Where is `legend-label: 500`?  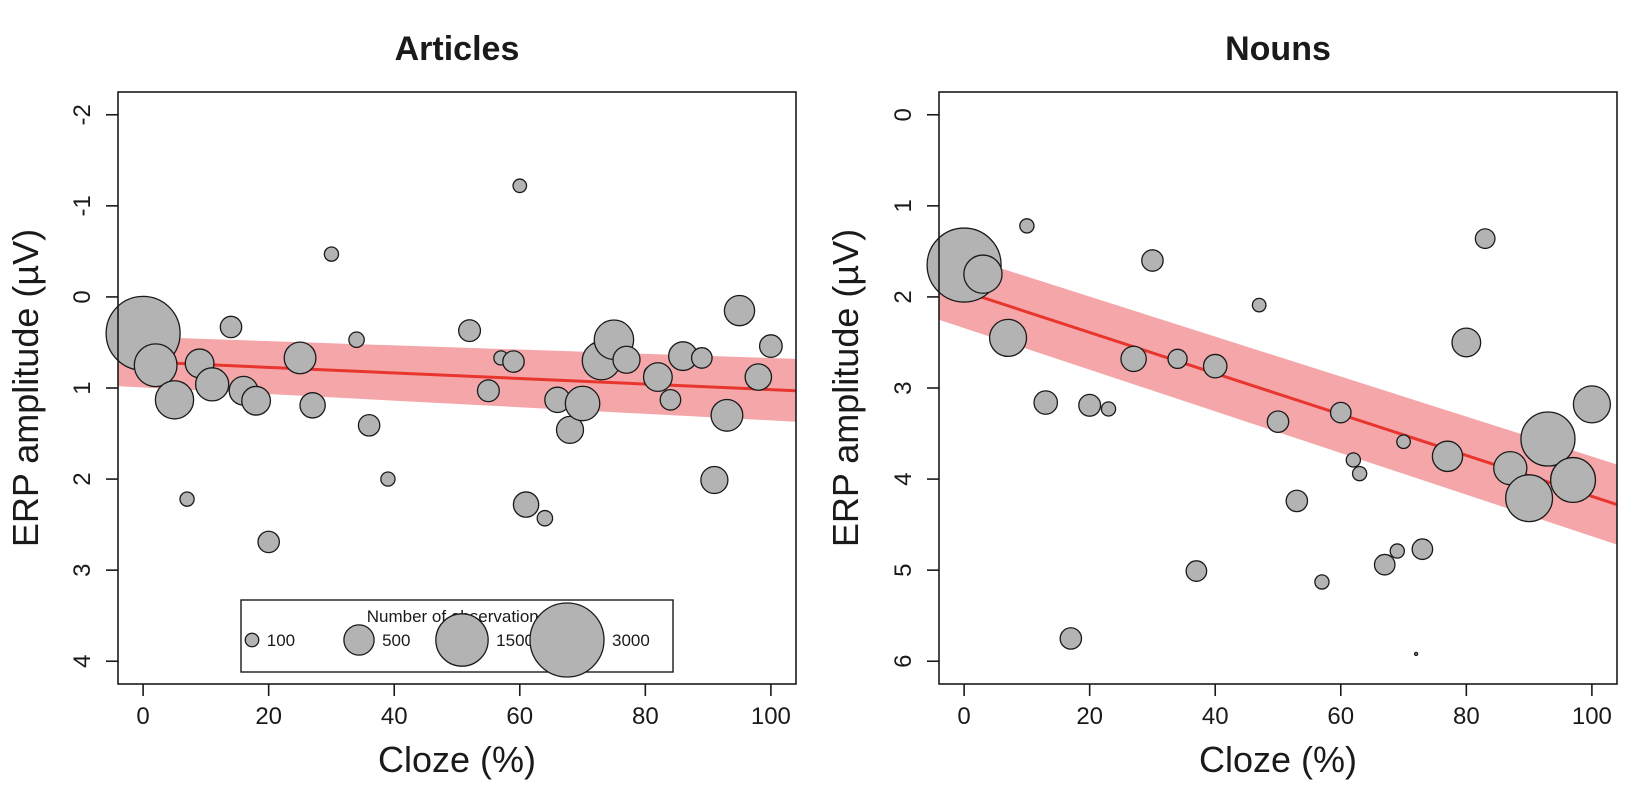 legend-label: 500 is located at coordinates (396, 640).